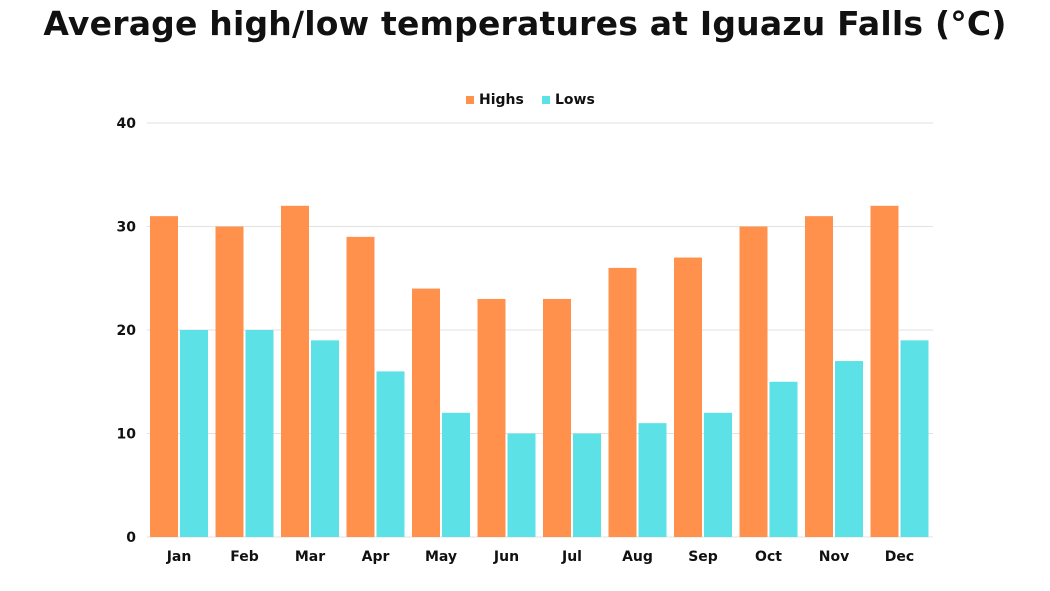 Image resolution: width=1050 pixels, height=591 pixels. Describe the element at coordinates (899, 557) in the screenshot. I see `x-tick-label: Dec` at that location.